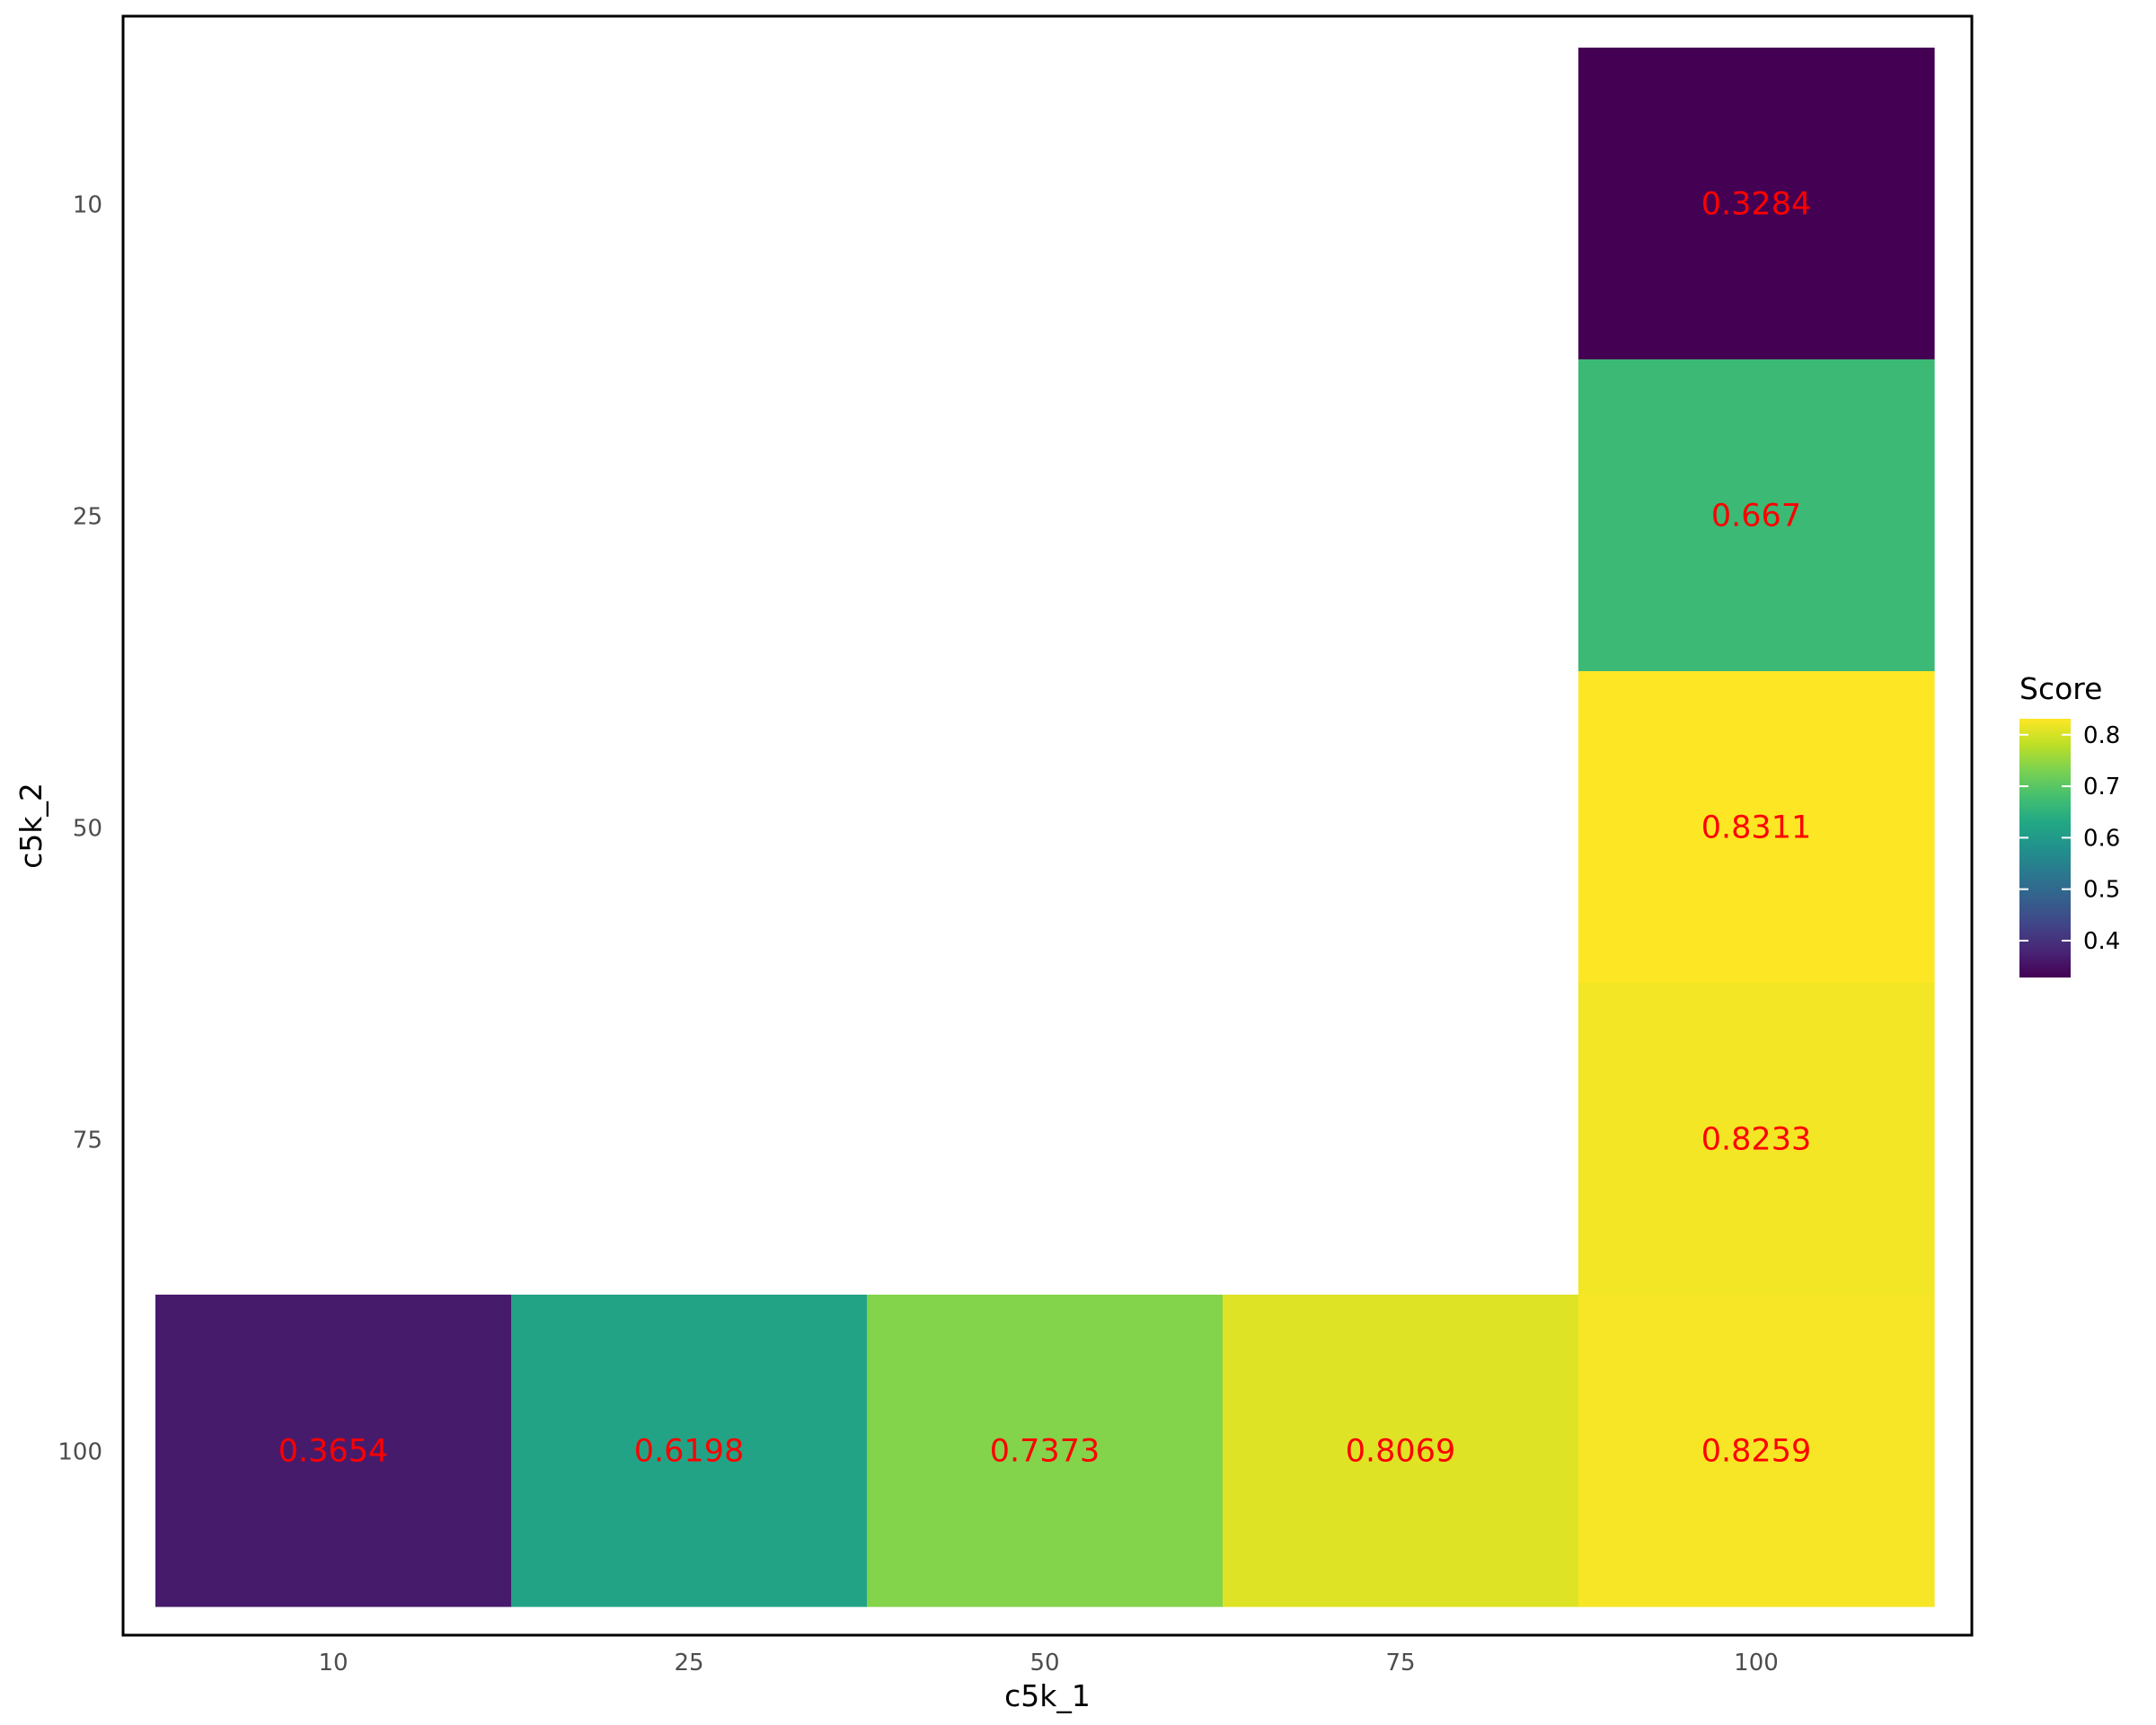  I want to click on cell-value-label: 0.8311, so click(1756, 828).